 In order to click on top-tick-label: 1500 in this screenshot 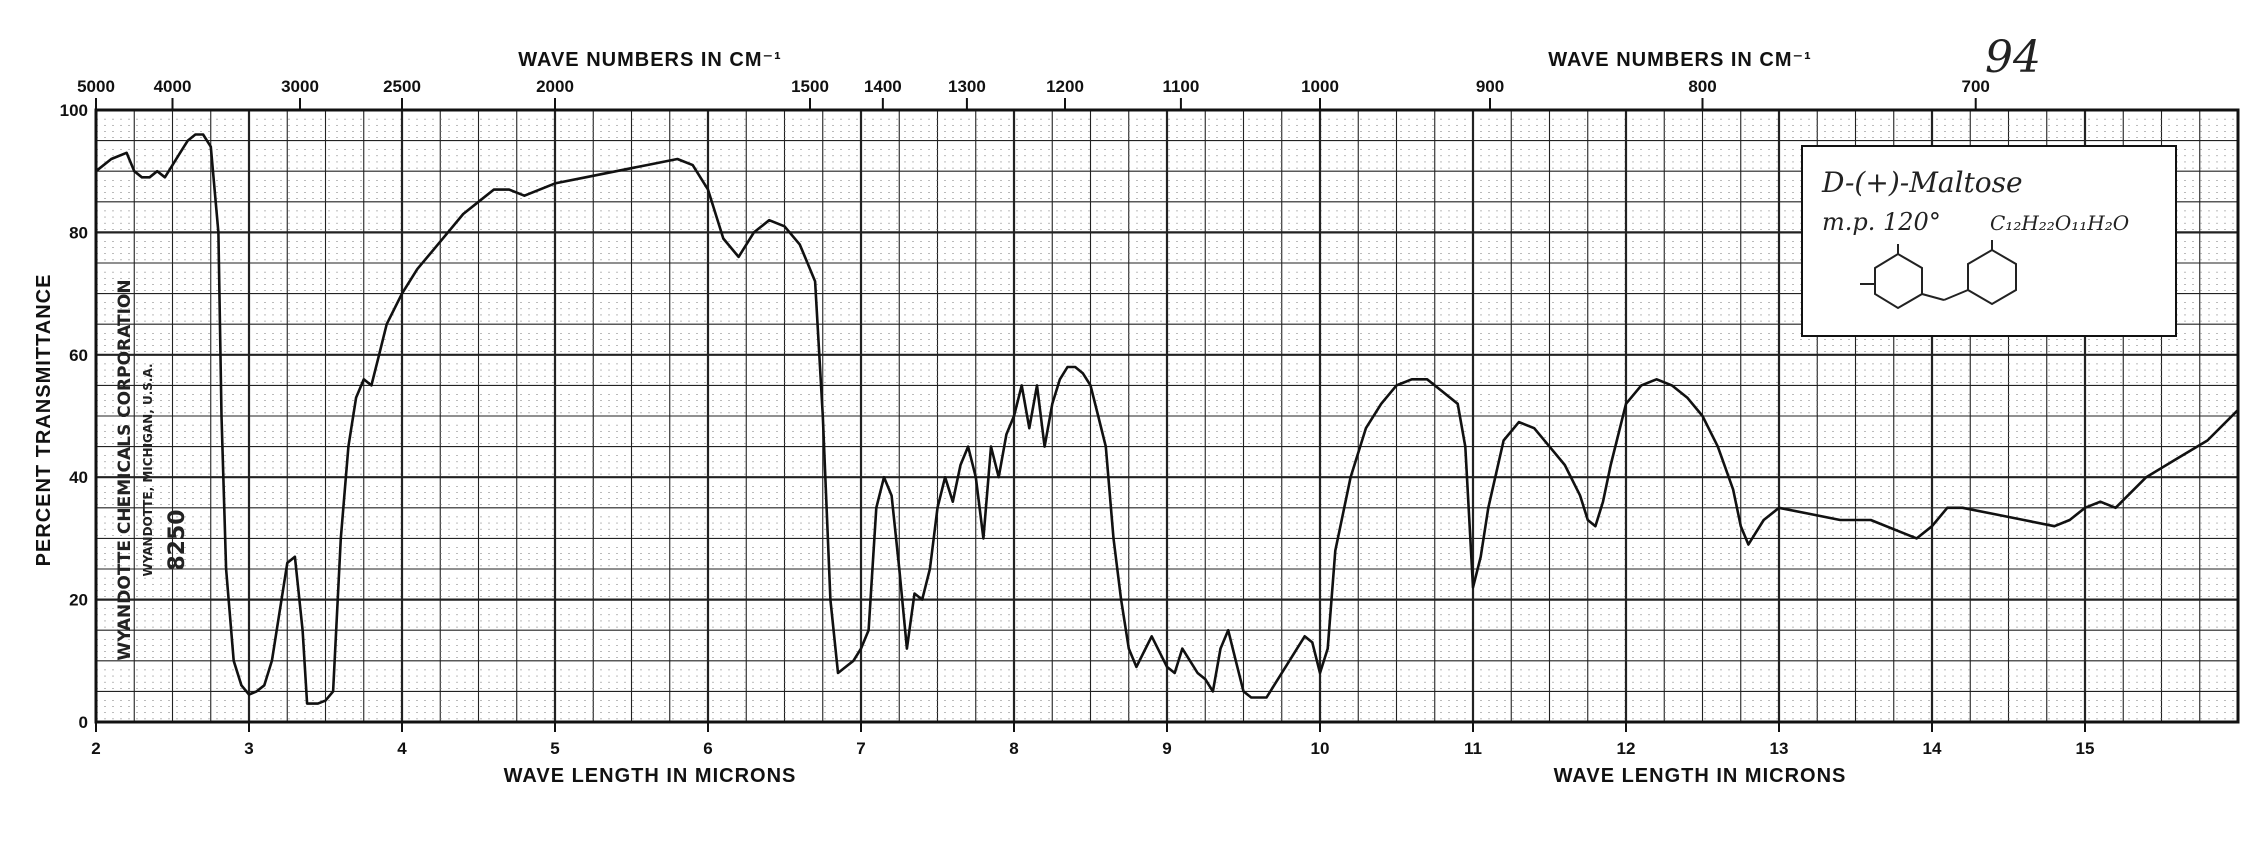, I will do `click(810, 86)`.